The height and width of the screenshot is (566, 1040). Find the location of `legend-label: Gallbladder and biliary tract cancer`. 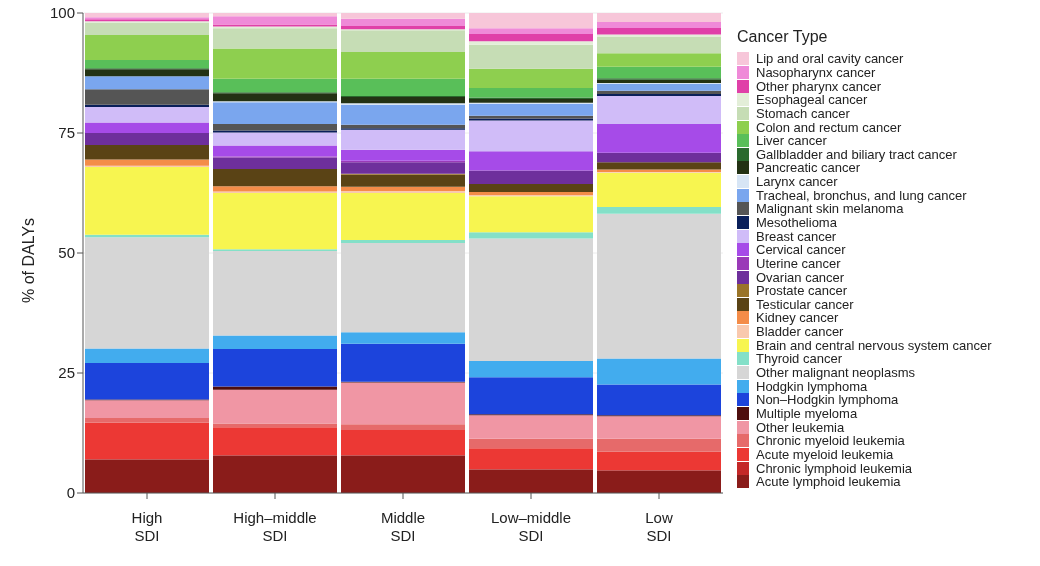

legend-label: Gallbladder and biliary tract cancer is located at coordinates (856, 154).